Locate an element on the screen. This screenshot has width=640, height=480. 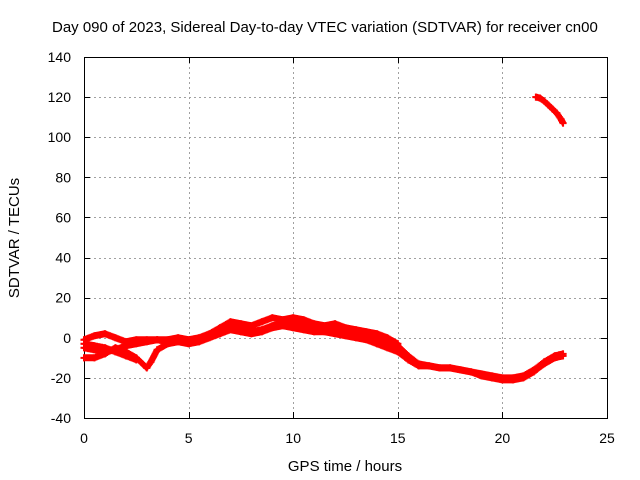
series-track-c is located at coordinates (241, 335).